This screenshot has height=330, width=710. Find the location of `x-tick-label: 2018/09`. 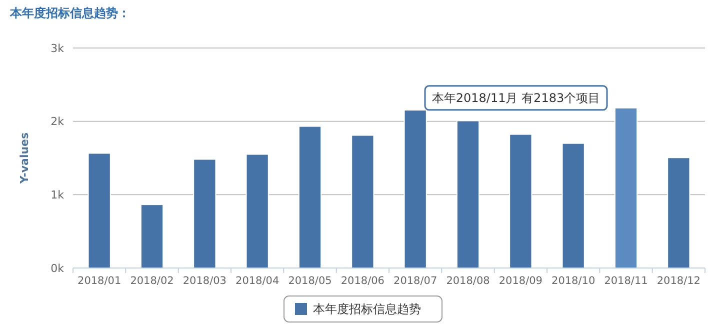

x-tick-label: 2018/09 is located at coordinates (520, 281).